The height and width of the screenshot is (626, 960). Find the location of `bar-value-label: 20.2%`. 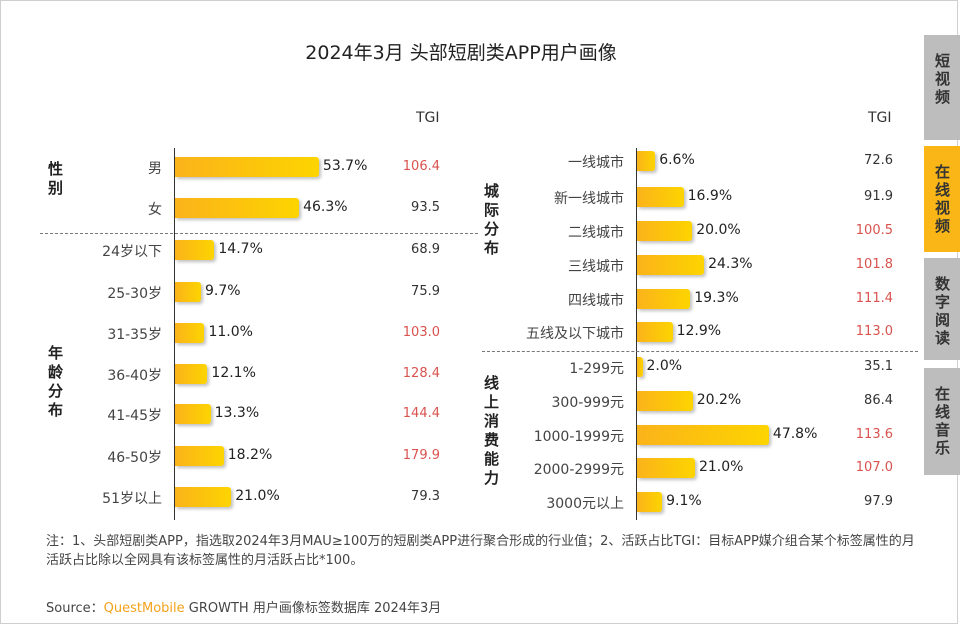

bar-value-label: 20.2% is located at coordinates (719, 400).